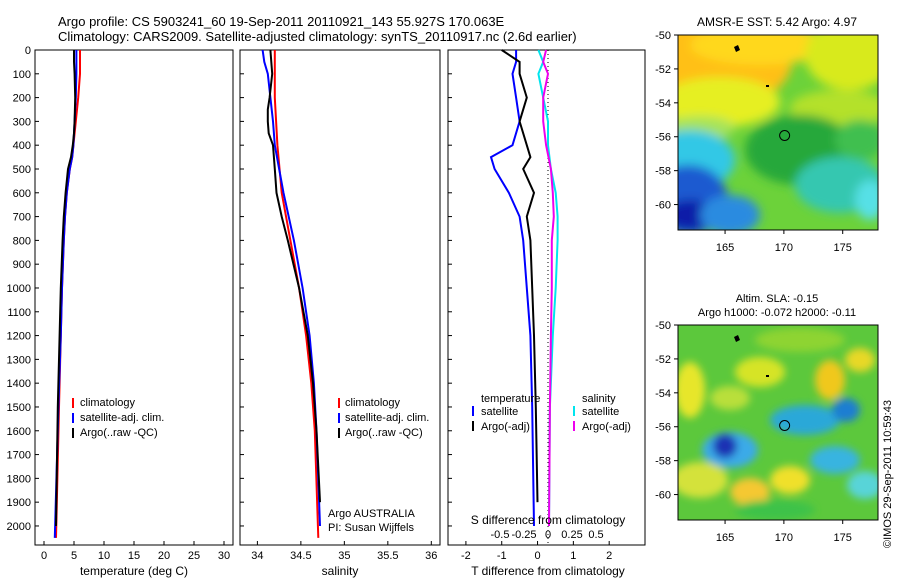  I want to click on x-tick-label: -2, so click(466, 556).